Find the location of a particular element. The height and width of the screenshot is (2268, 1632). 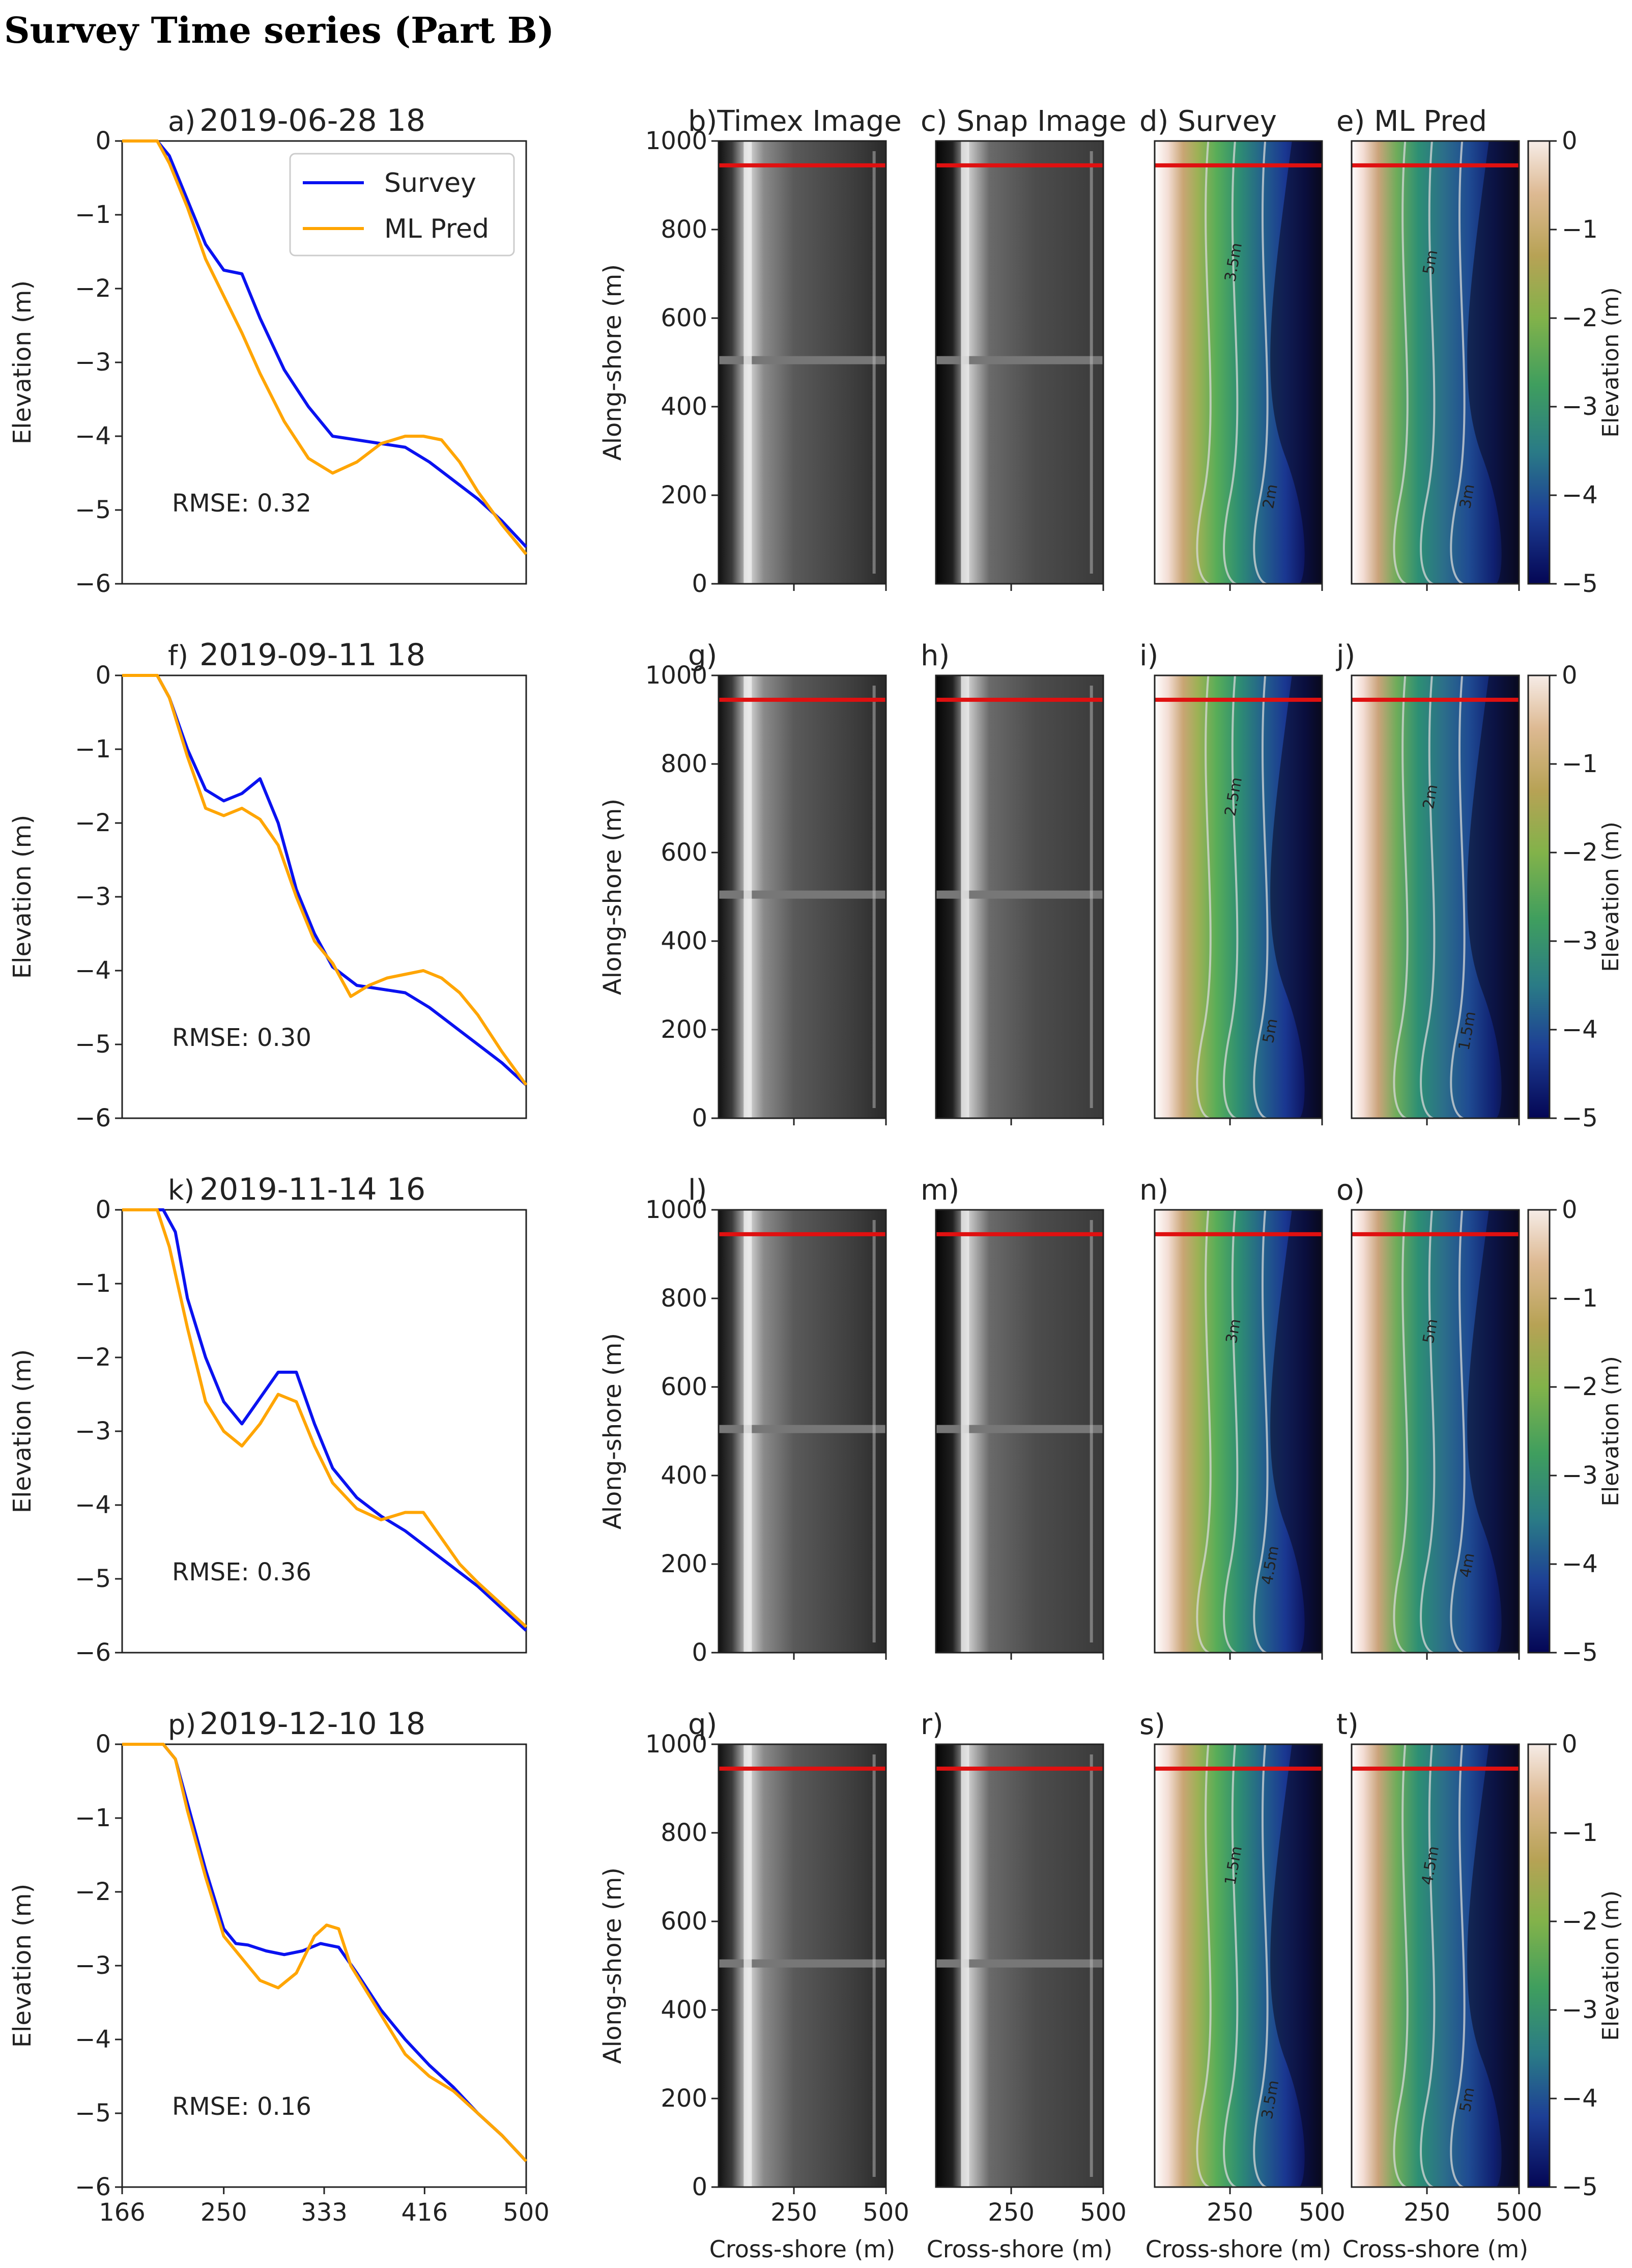

rmse-label: RMSE: 0.32 is located at coordinates (241, 504).